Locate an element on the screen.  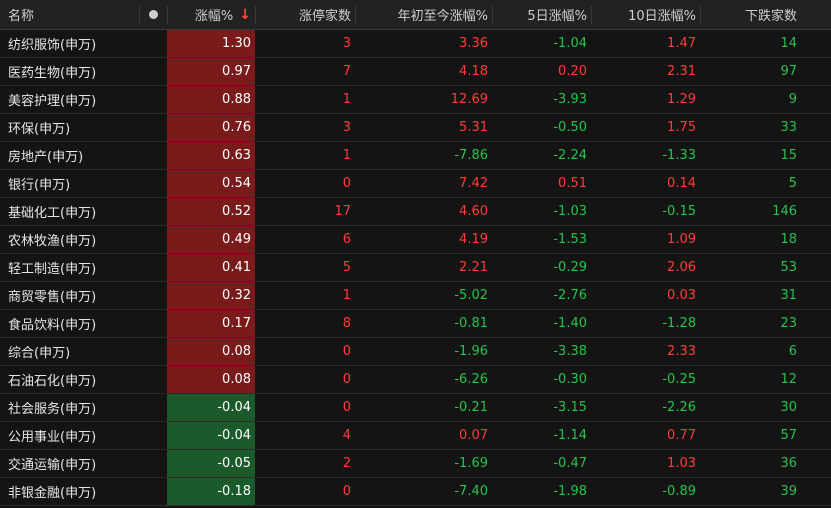
row-ytd-cell: -7.86 is located at coordinates (471, 155).